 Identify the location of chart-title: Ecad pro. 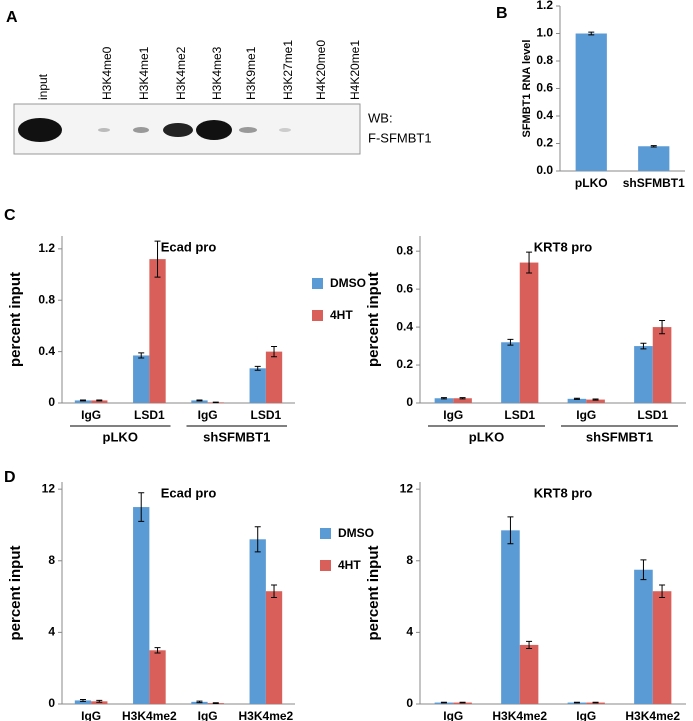
(189, 246).